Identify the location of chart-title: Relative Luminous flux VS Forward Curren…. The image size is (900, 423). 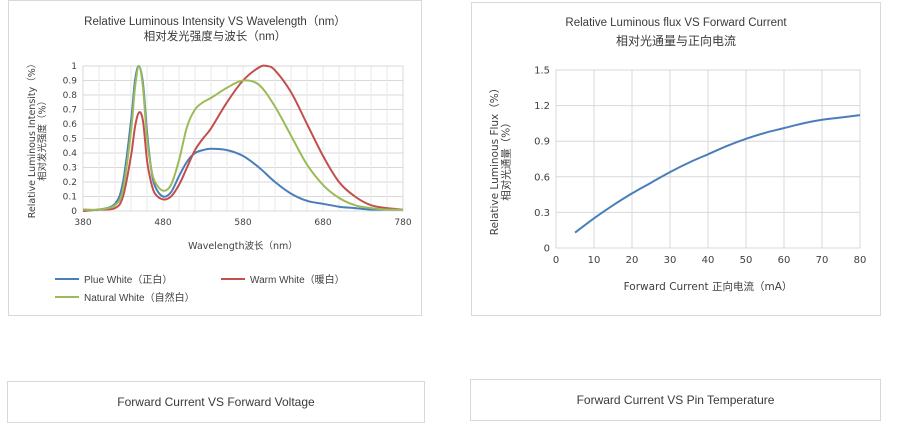
(676, 23).